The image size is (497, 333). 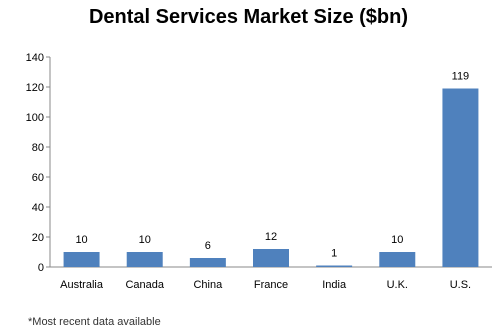 I want to click on x-tick-label: Australia, so click(x=82, y=285).